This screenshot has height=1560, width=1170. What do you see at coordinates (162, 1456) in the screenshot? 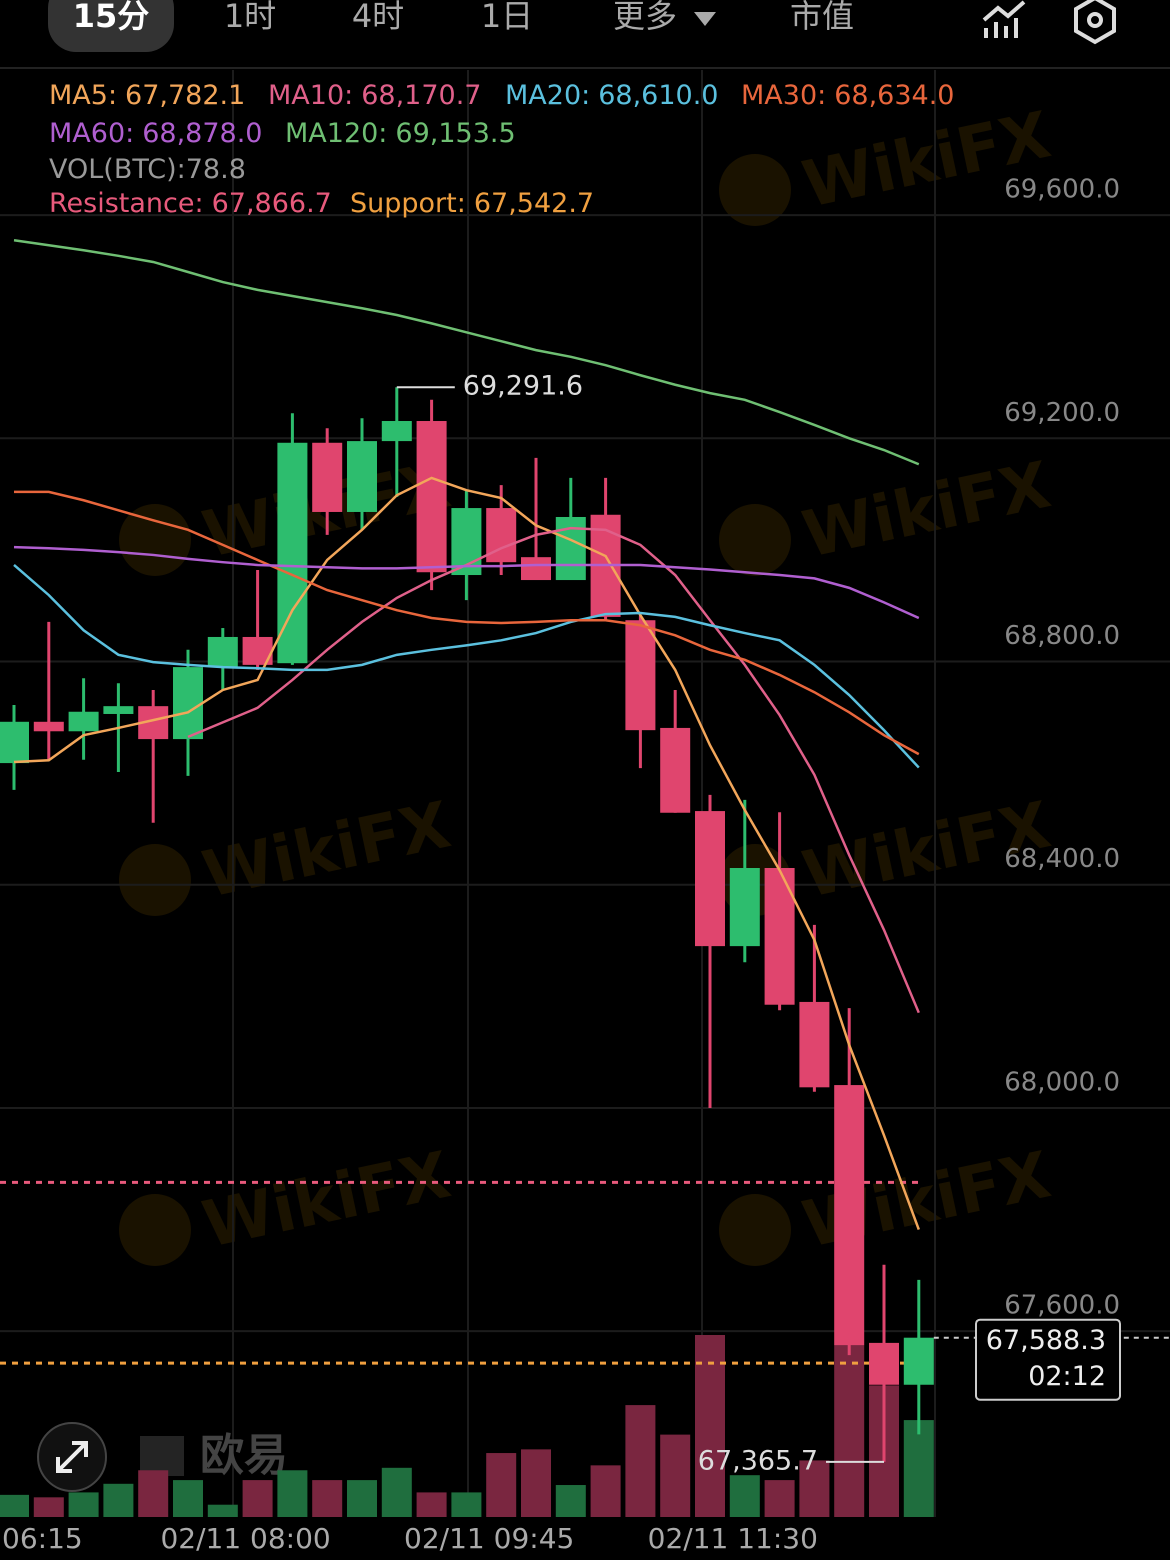
I see `brand-logo` at bounding box center [162, 1456].